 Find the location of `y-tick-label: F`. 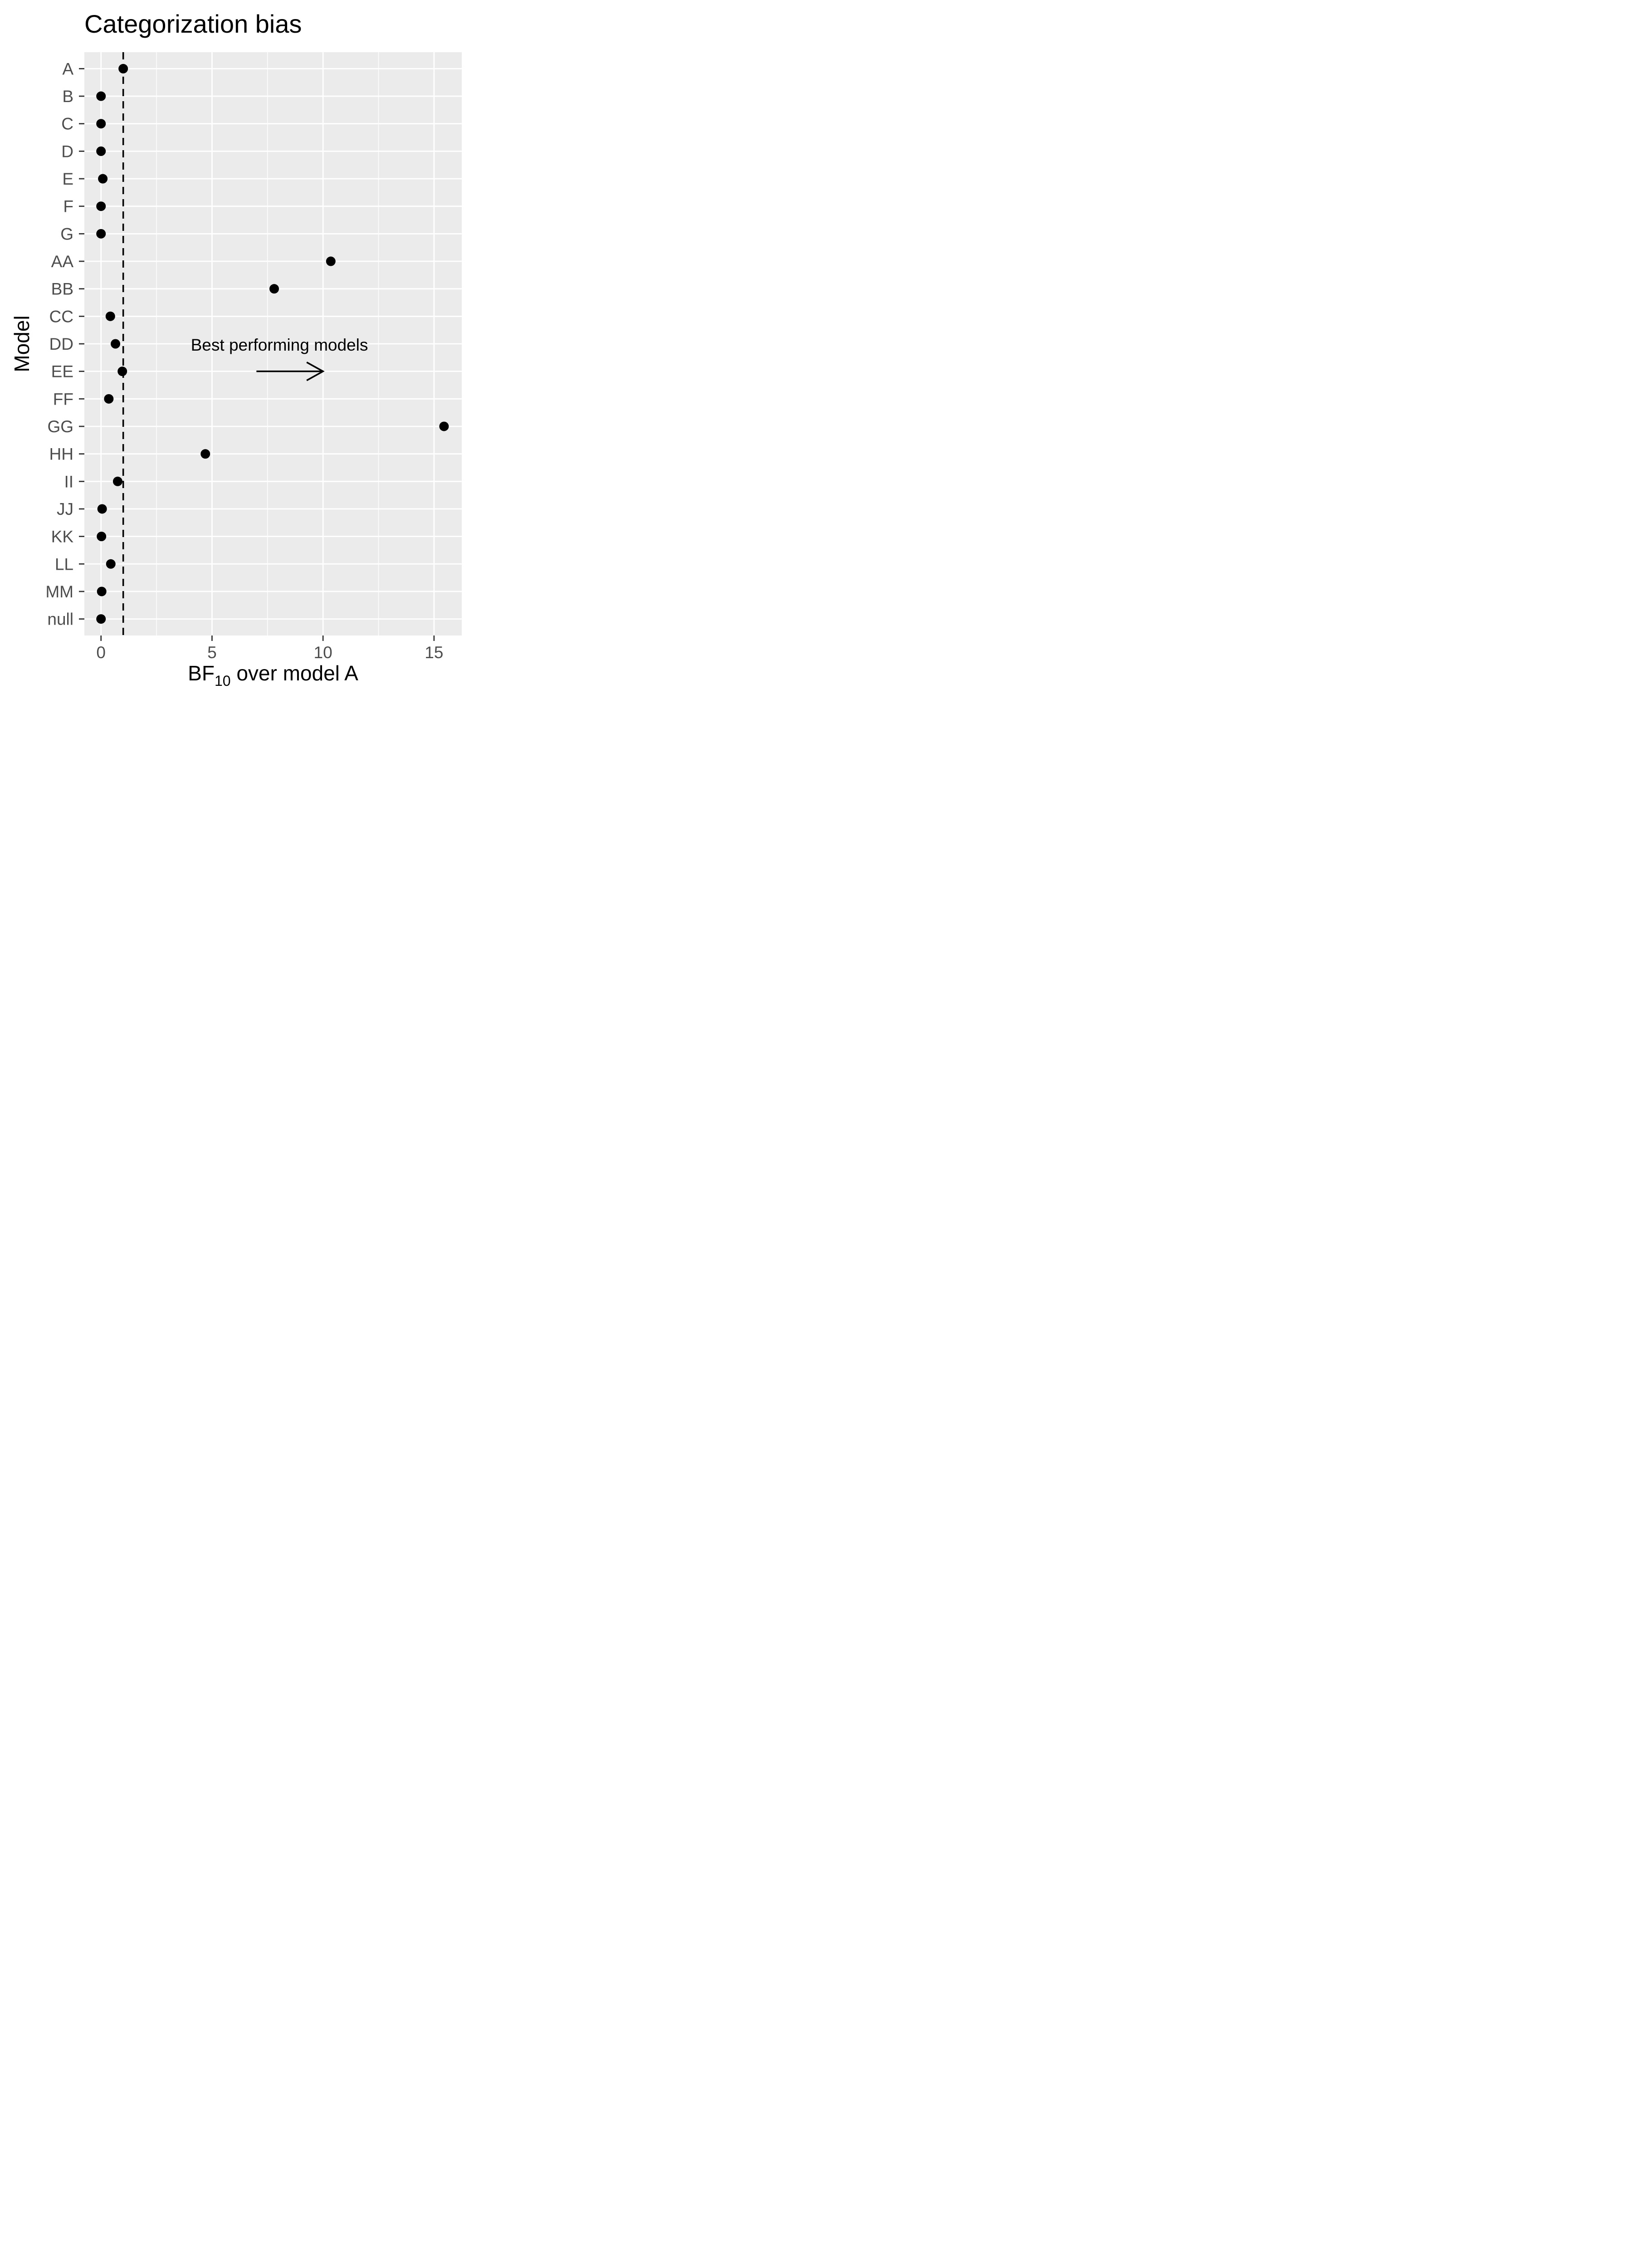

y-tick-label: F is located at coordinates (68, 206).